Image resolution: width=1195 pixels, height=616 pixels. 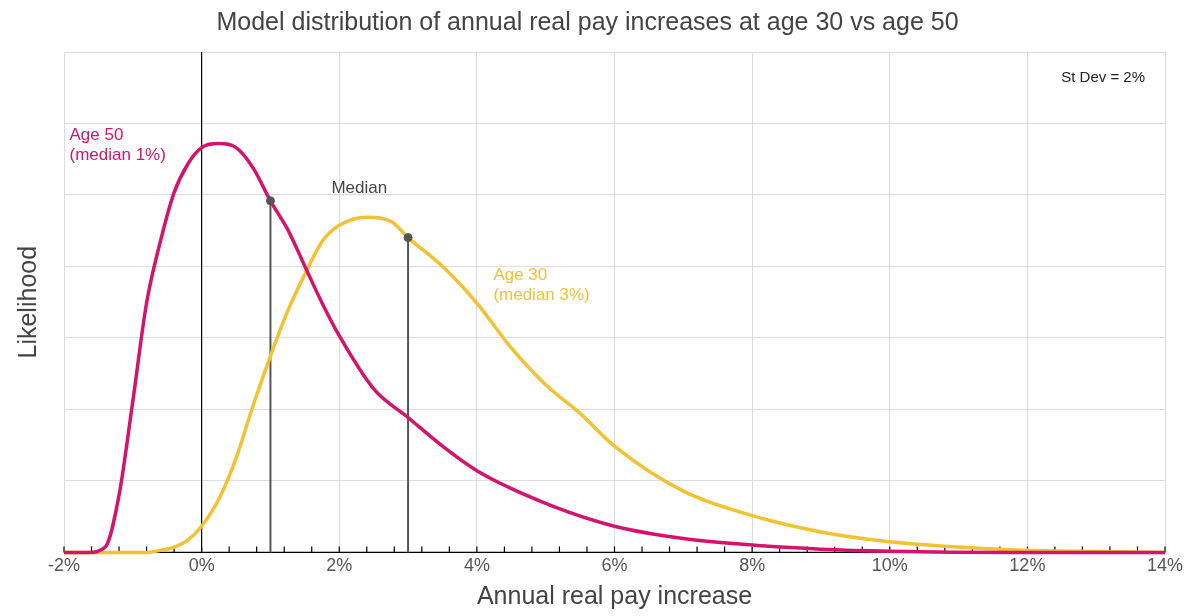 What do you see at coordinates (26, 302) in the screenshot?
I see `y-axis-title: Likelihood` at bounding box center [26, 302].